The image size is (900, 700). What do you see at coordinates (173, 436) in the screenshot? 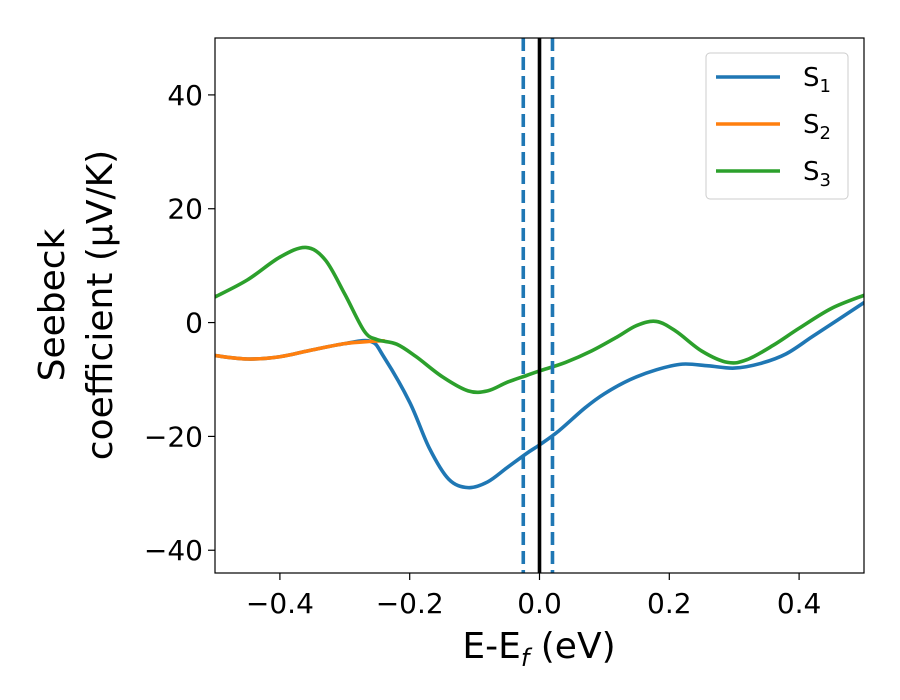
I see `y-tick-label: −20` at bounding box center [173, 436].